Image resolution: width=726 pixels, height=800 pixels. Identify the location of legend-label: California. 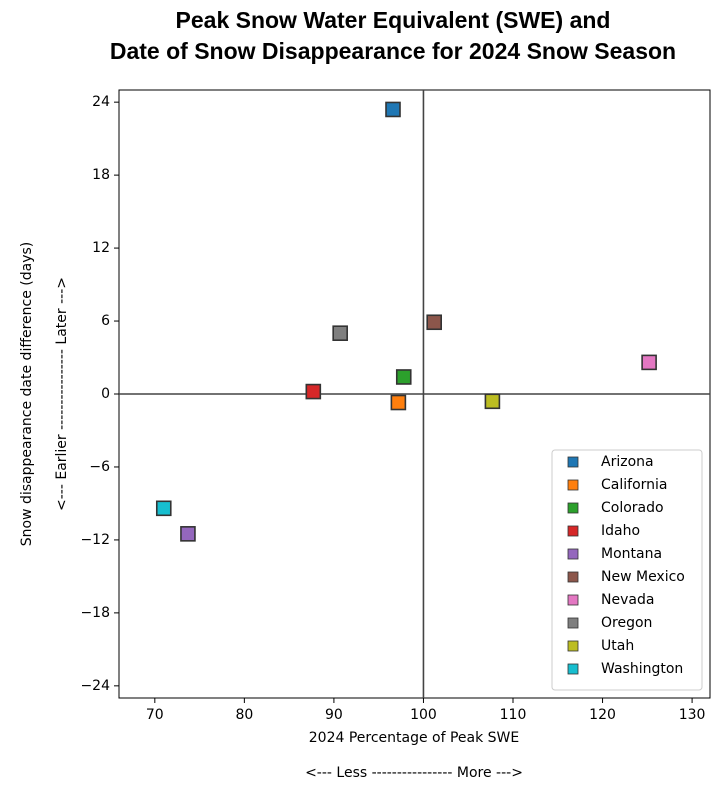
(634, 485).